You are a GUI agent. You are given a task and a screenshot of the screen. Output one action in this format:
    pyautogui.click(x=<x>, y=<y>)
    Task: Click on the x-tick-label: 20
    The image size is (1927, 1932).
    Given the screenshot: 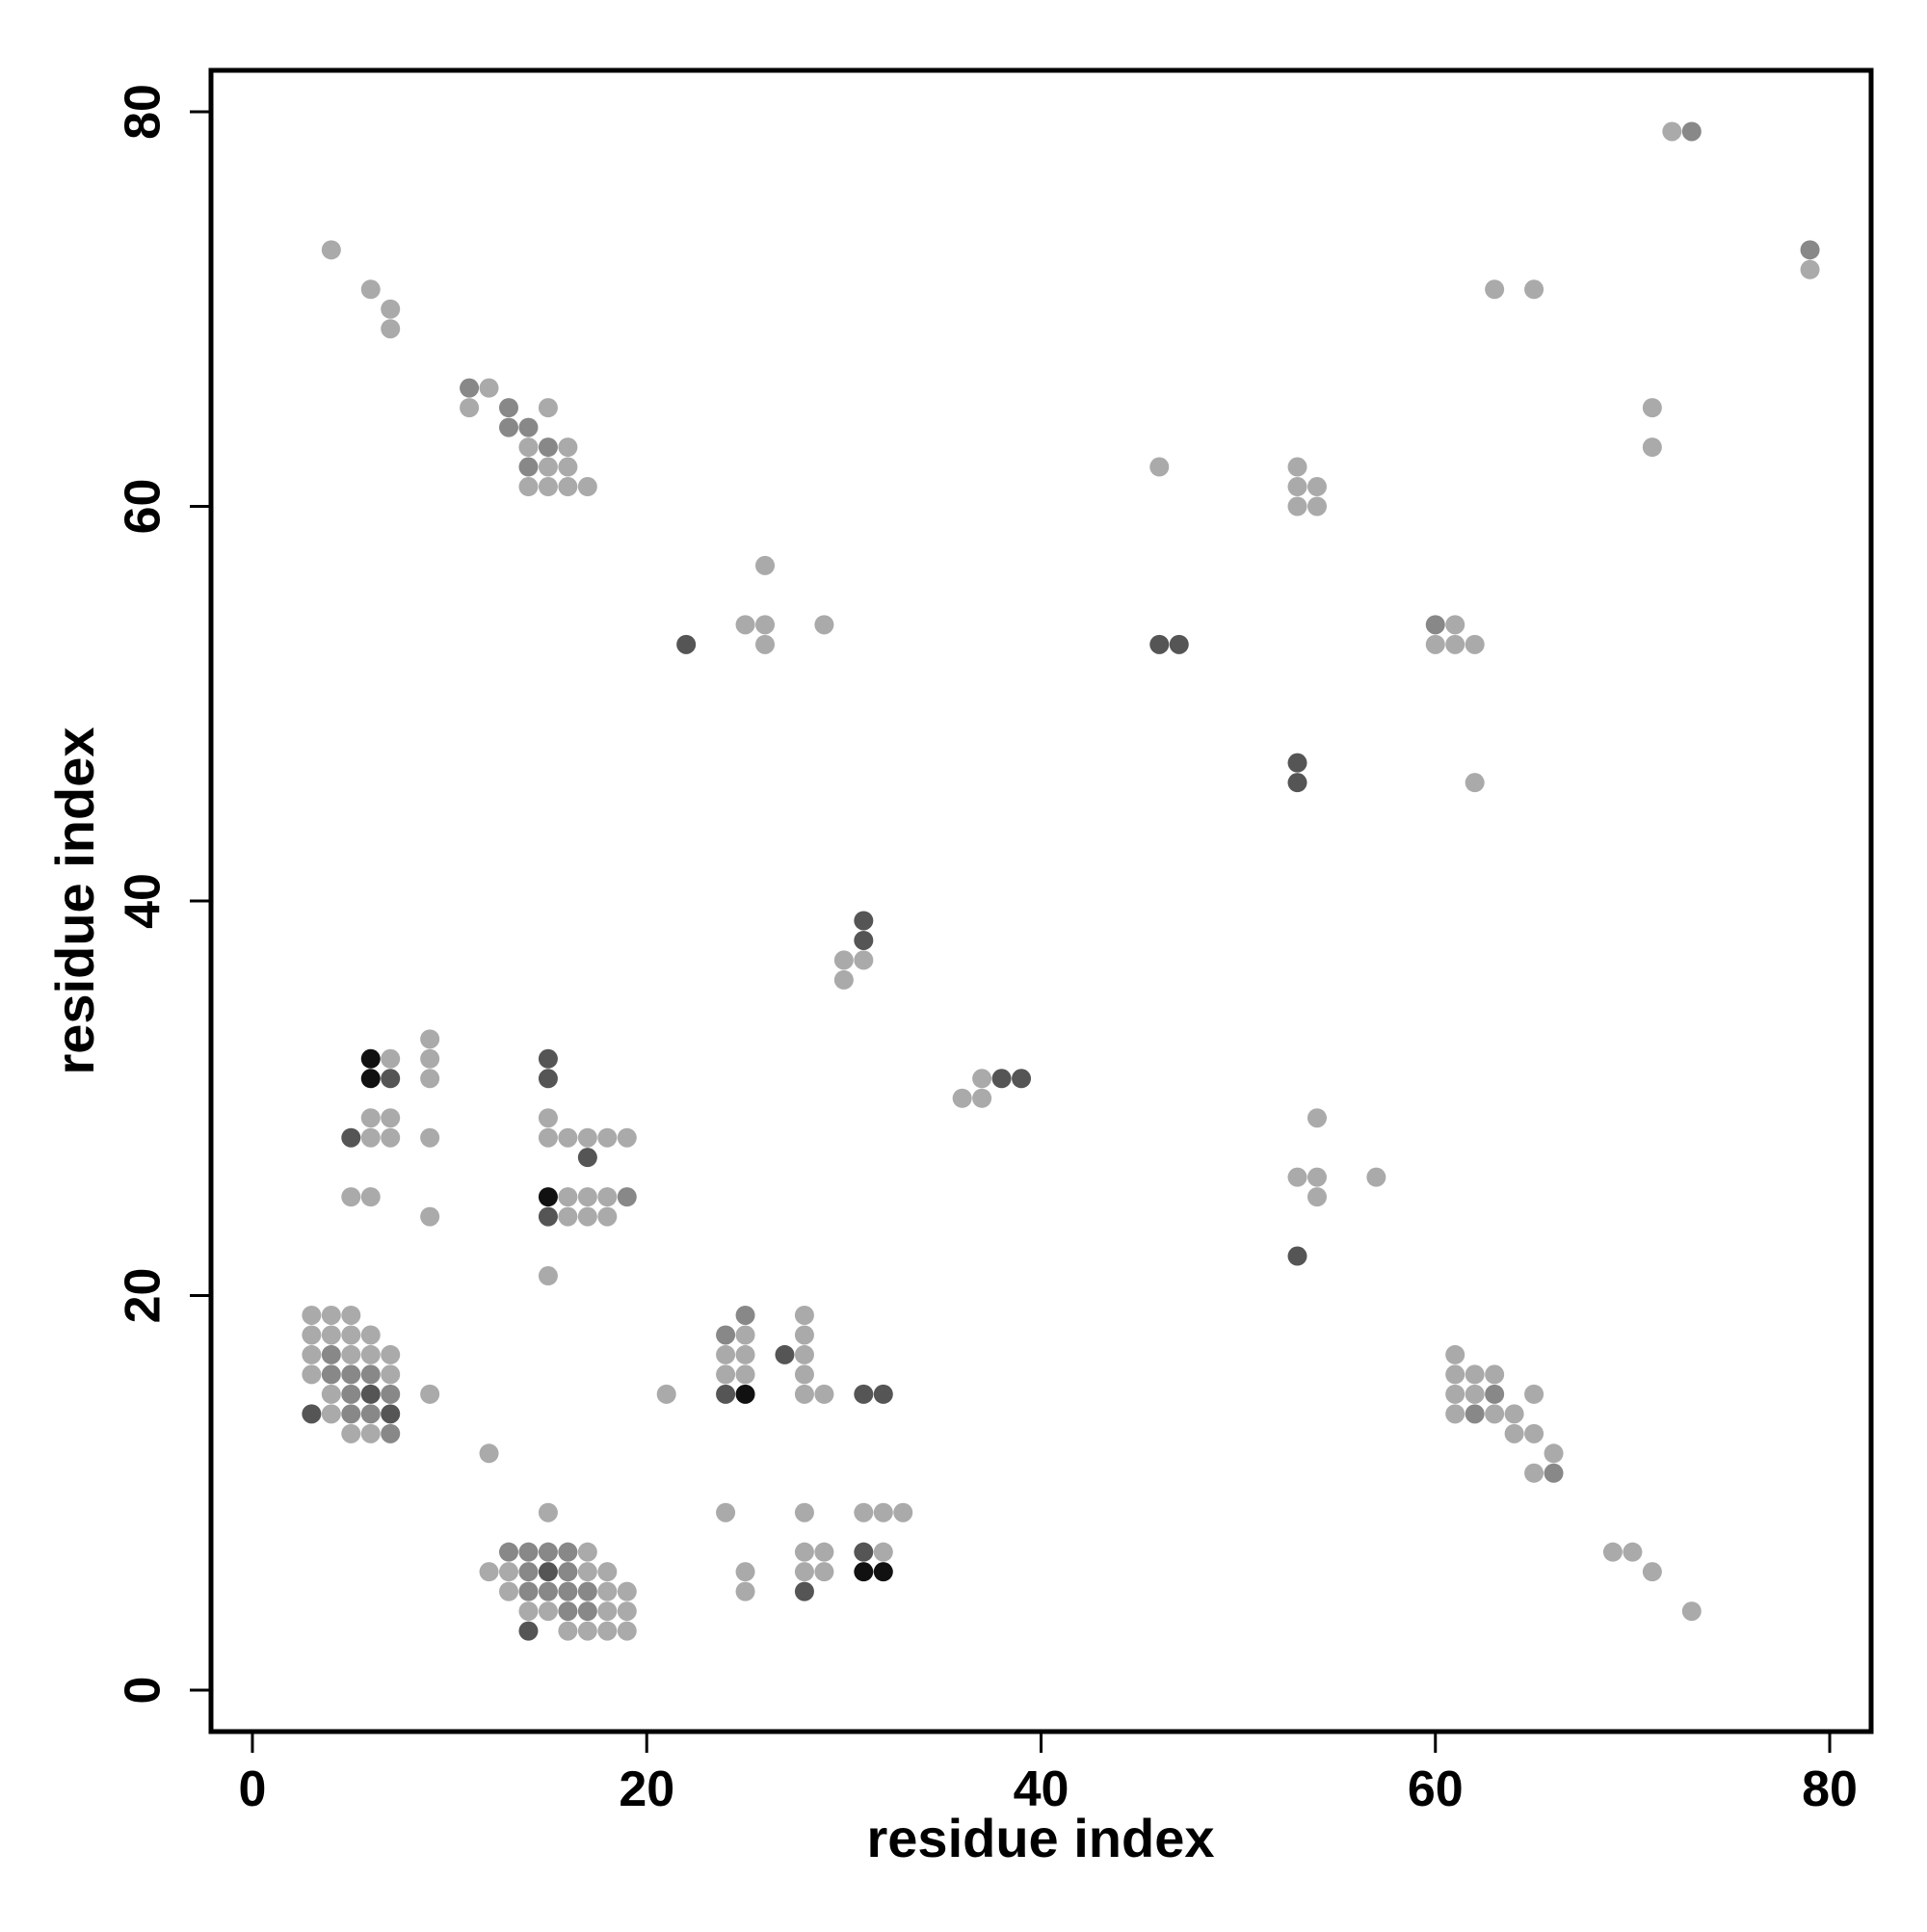 What is the action you would take?
    pyautogui.click(x=646, y=1789)
    